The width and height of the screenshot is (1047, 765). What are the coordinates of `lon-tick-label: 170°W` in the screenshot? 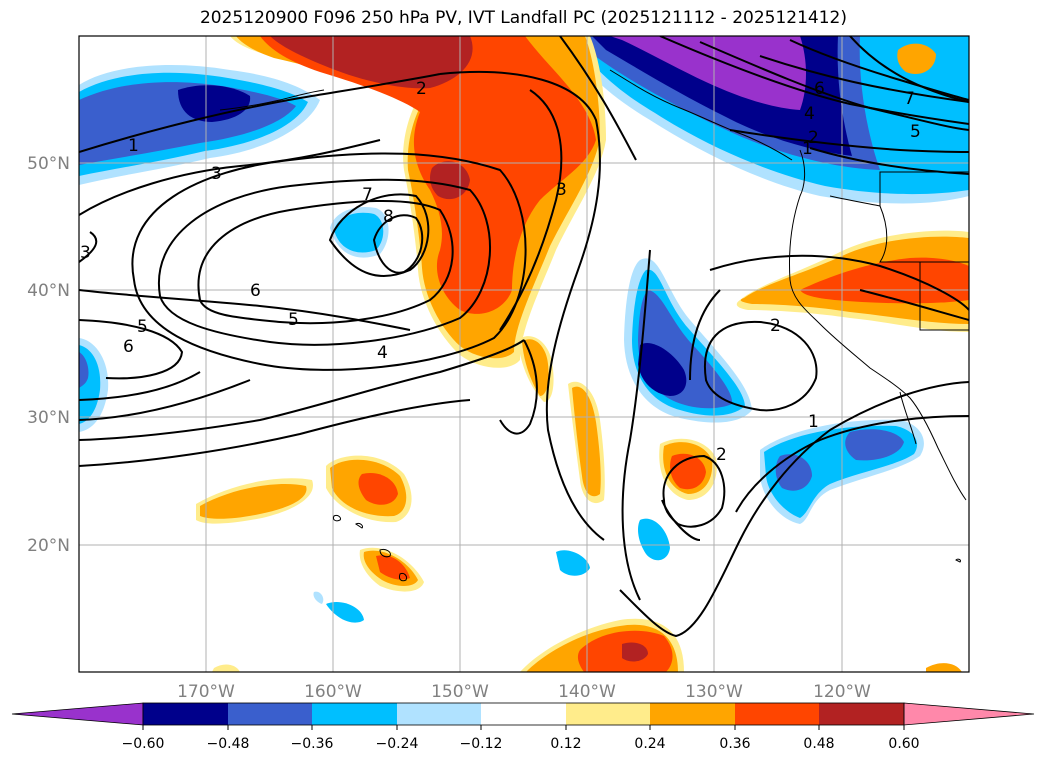 It's located at (206, 692).